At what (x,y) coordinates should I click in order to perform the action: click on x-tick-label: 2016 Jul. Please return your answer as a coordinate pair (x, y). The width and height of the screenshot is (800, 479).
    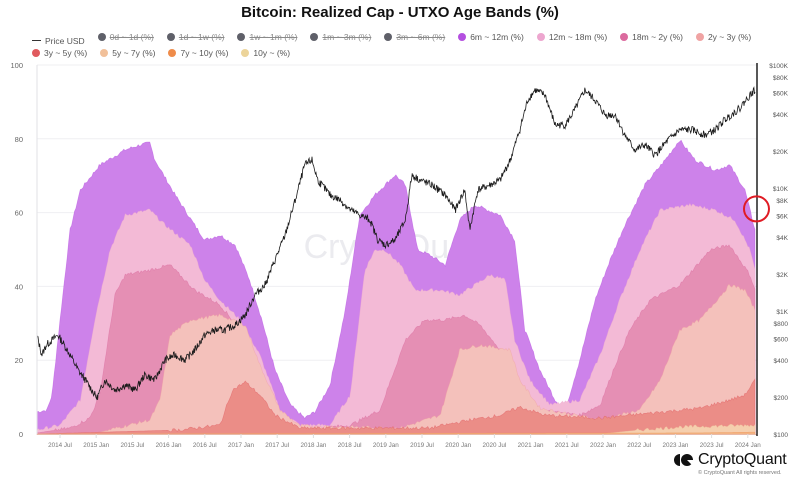
    Looking at the image, I should click on (205, 445).